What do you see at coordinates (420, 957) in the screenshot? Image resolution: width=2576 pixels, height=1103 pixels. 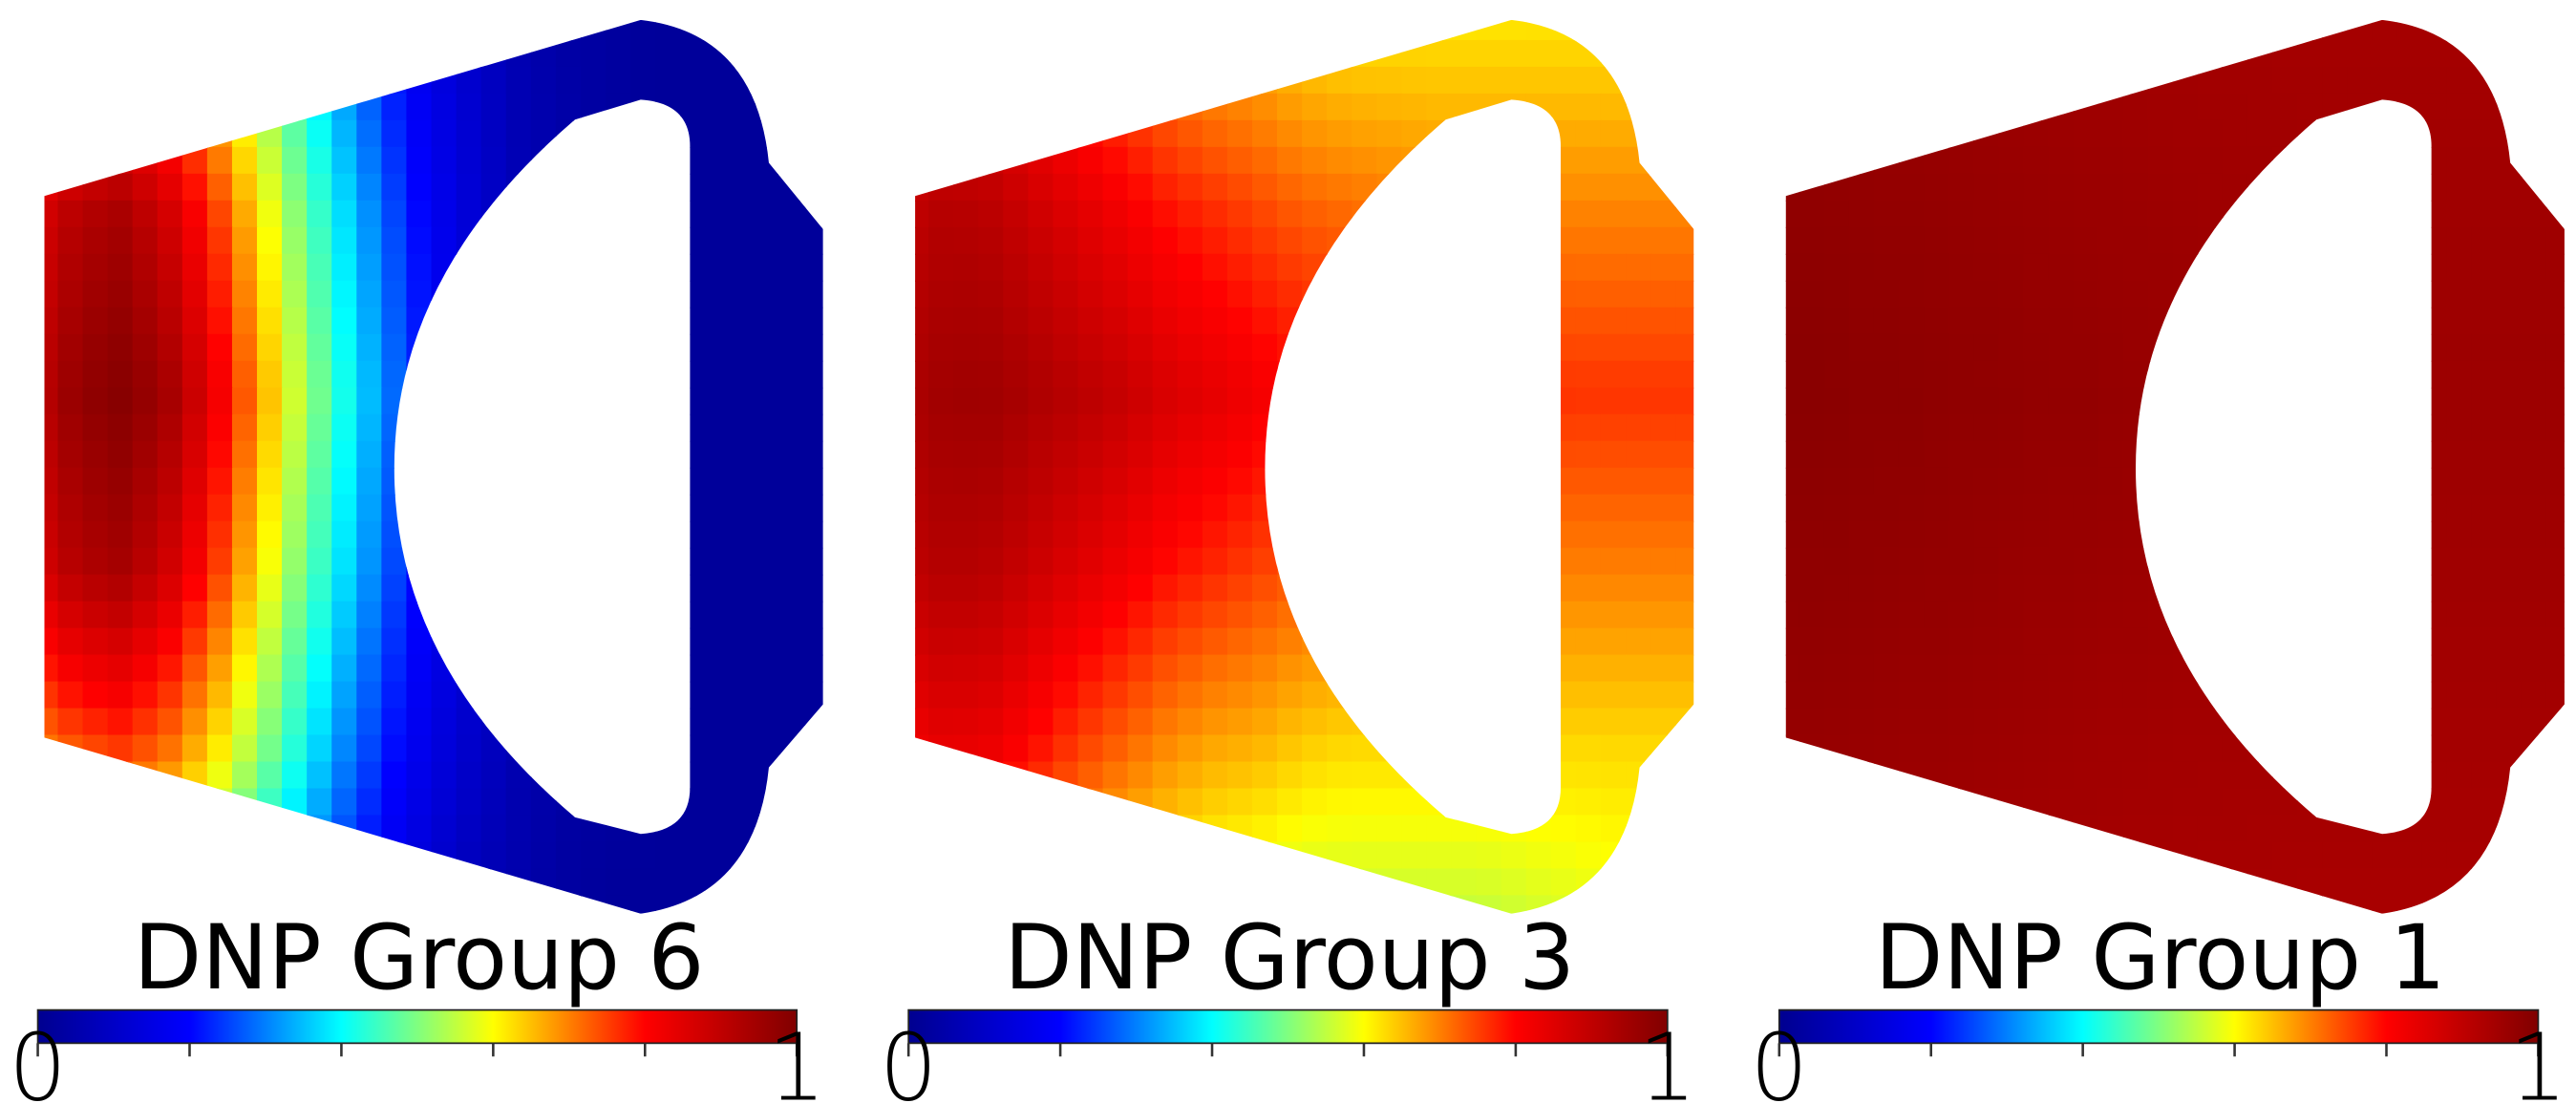 I see `colorbar-title: DNP Group 6` at bounding box center [420, 957].